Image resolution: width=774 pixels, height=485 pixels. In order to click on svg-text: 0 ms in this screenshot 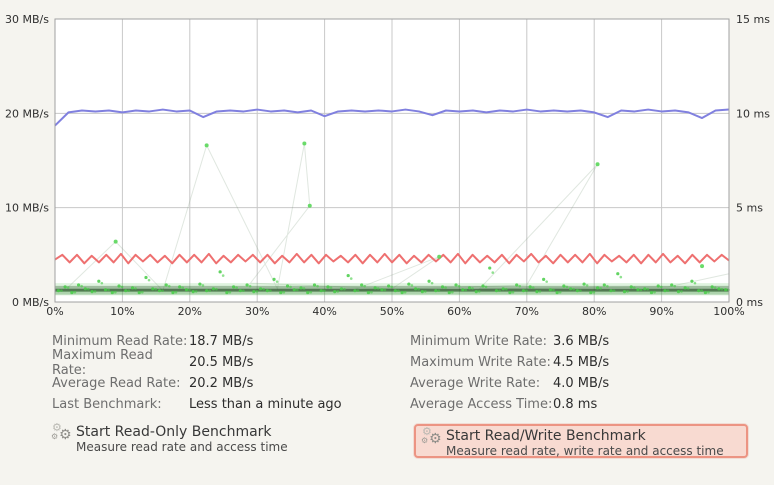, I will do `click(749, 302)`.